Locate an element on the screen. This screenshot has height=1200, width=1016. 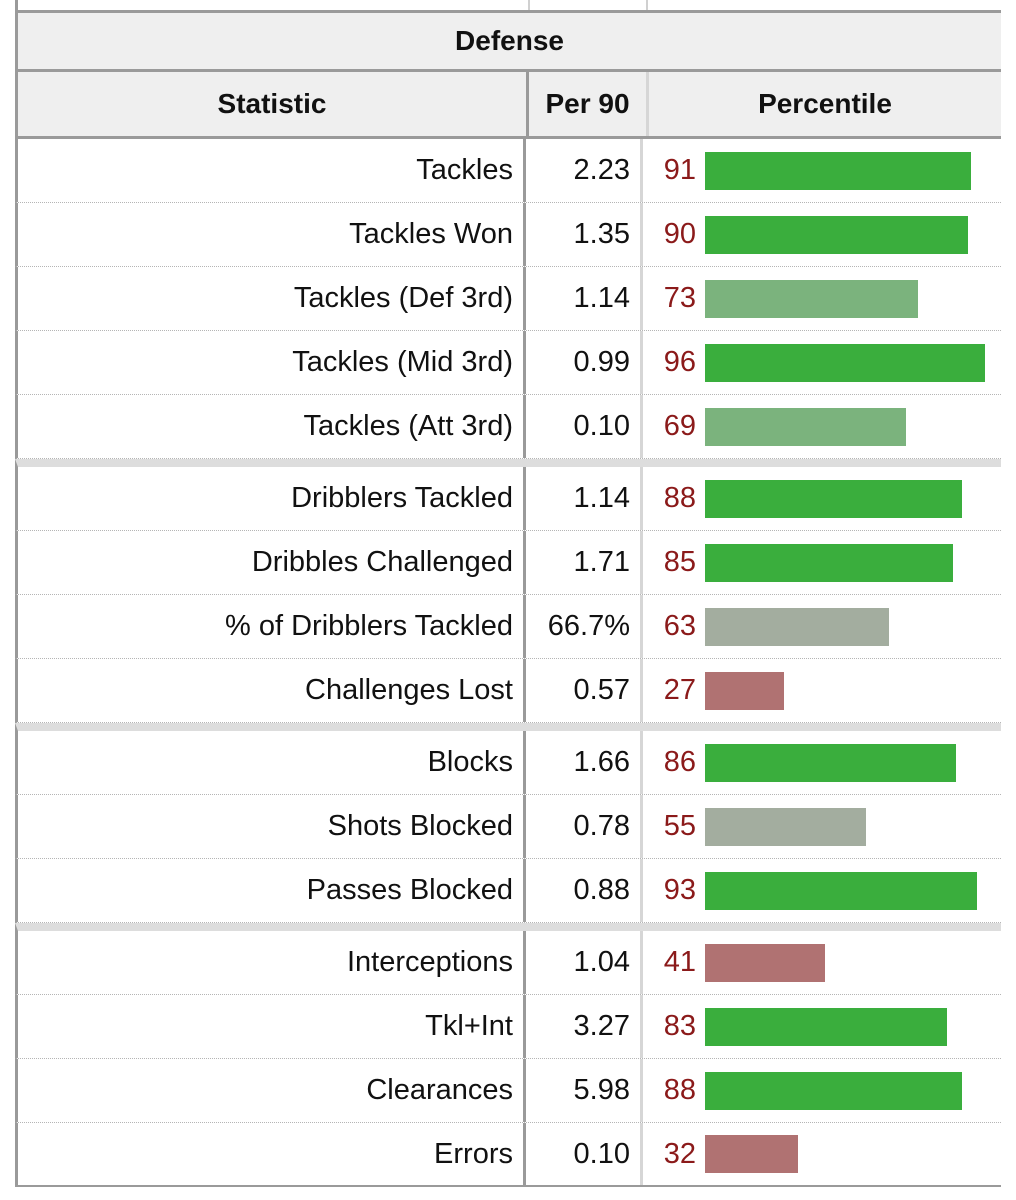
statistic-label: Dribblers Tackled is located at coordinates (272, 498).